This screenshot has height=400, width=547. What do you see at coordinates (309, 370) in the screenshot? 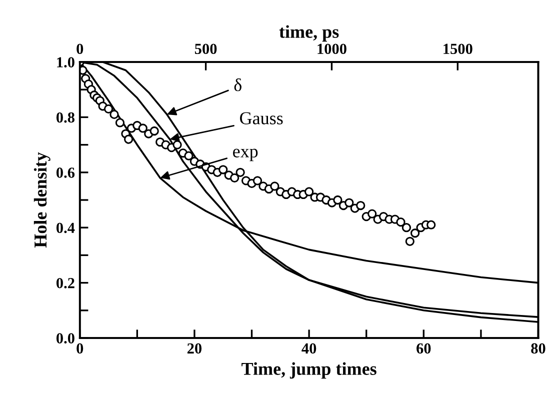
I see `x-axis-title: Time, jump times` at bounding box center [309, 370].